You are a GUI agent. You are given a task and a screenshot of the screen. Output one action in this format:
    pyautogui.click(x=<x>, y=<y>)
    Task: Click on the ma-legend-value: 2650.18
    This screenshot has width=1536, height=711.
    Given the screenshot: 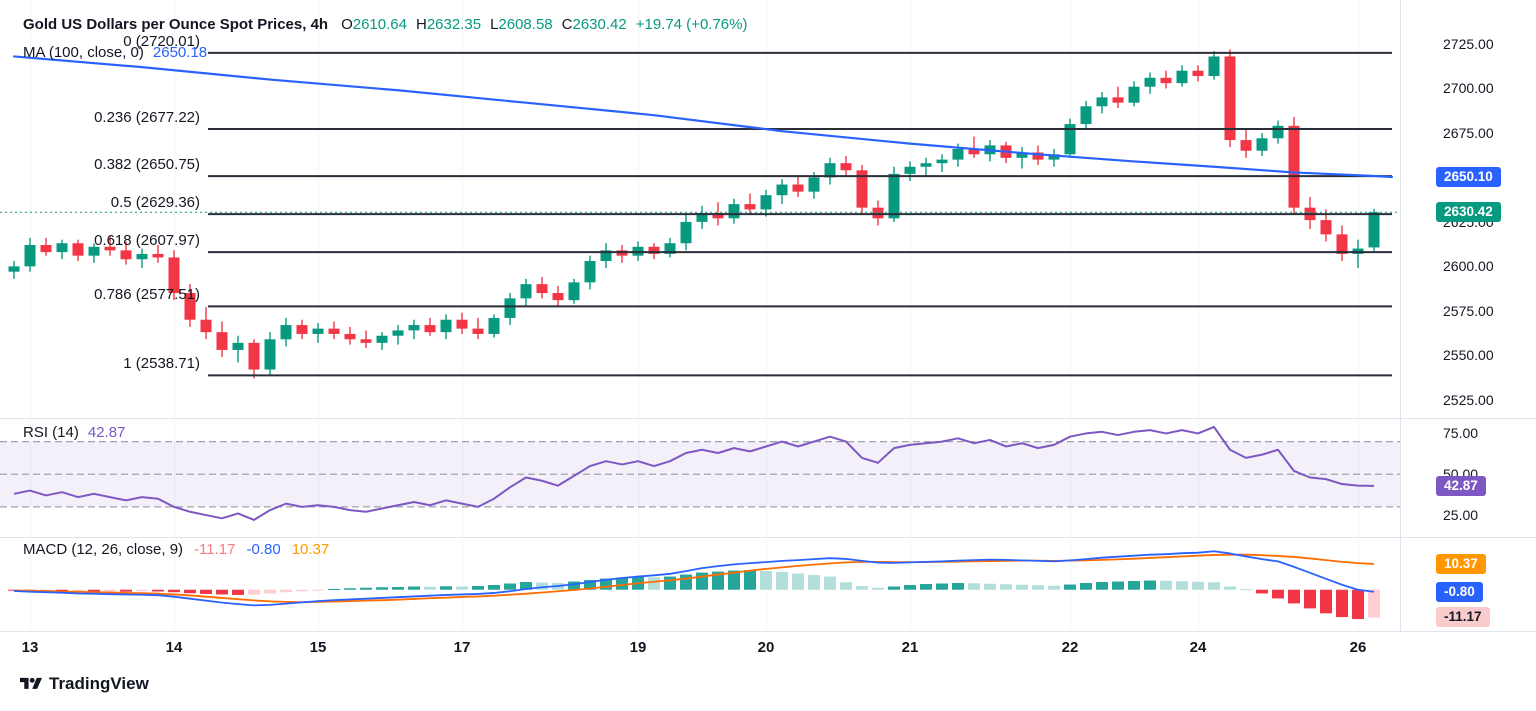 What is the action you would take?
    pyautogui.click(x=180, y=52)
    